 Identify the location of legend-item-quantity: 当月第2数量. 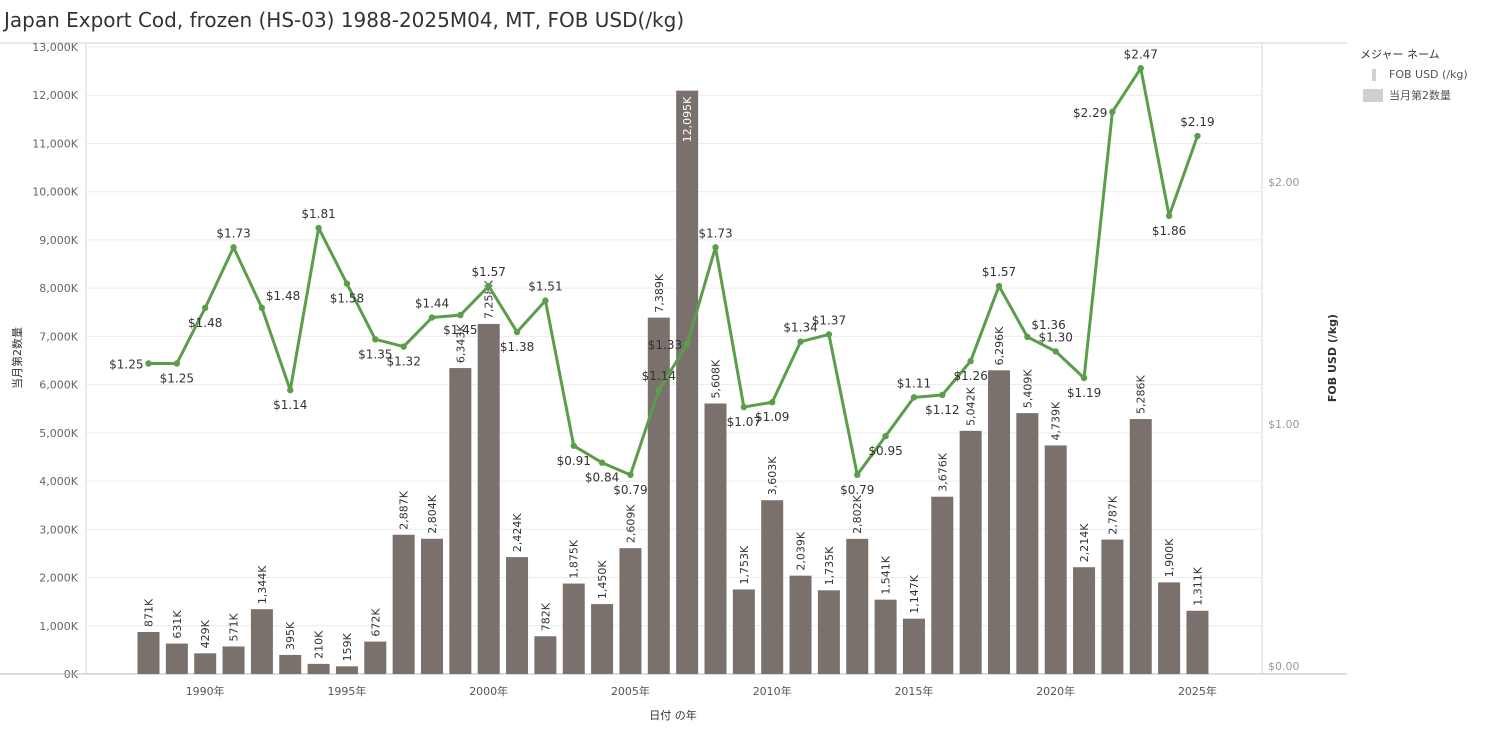
(1414, 95).